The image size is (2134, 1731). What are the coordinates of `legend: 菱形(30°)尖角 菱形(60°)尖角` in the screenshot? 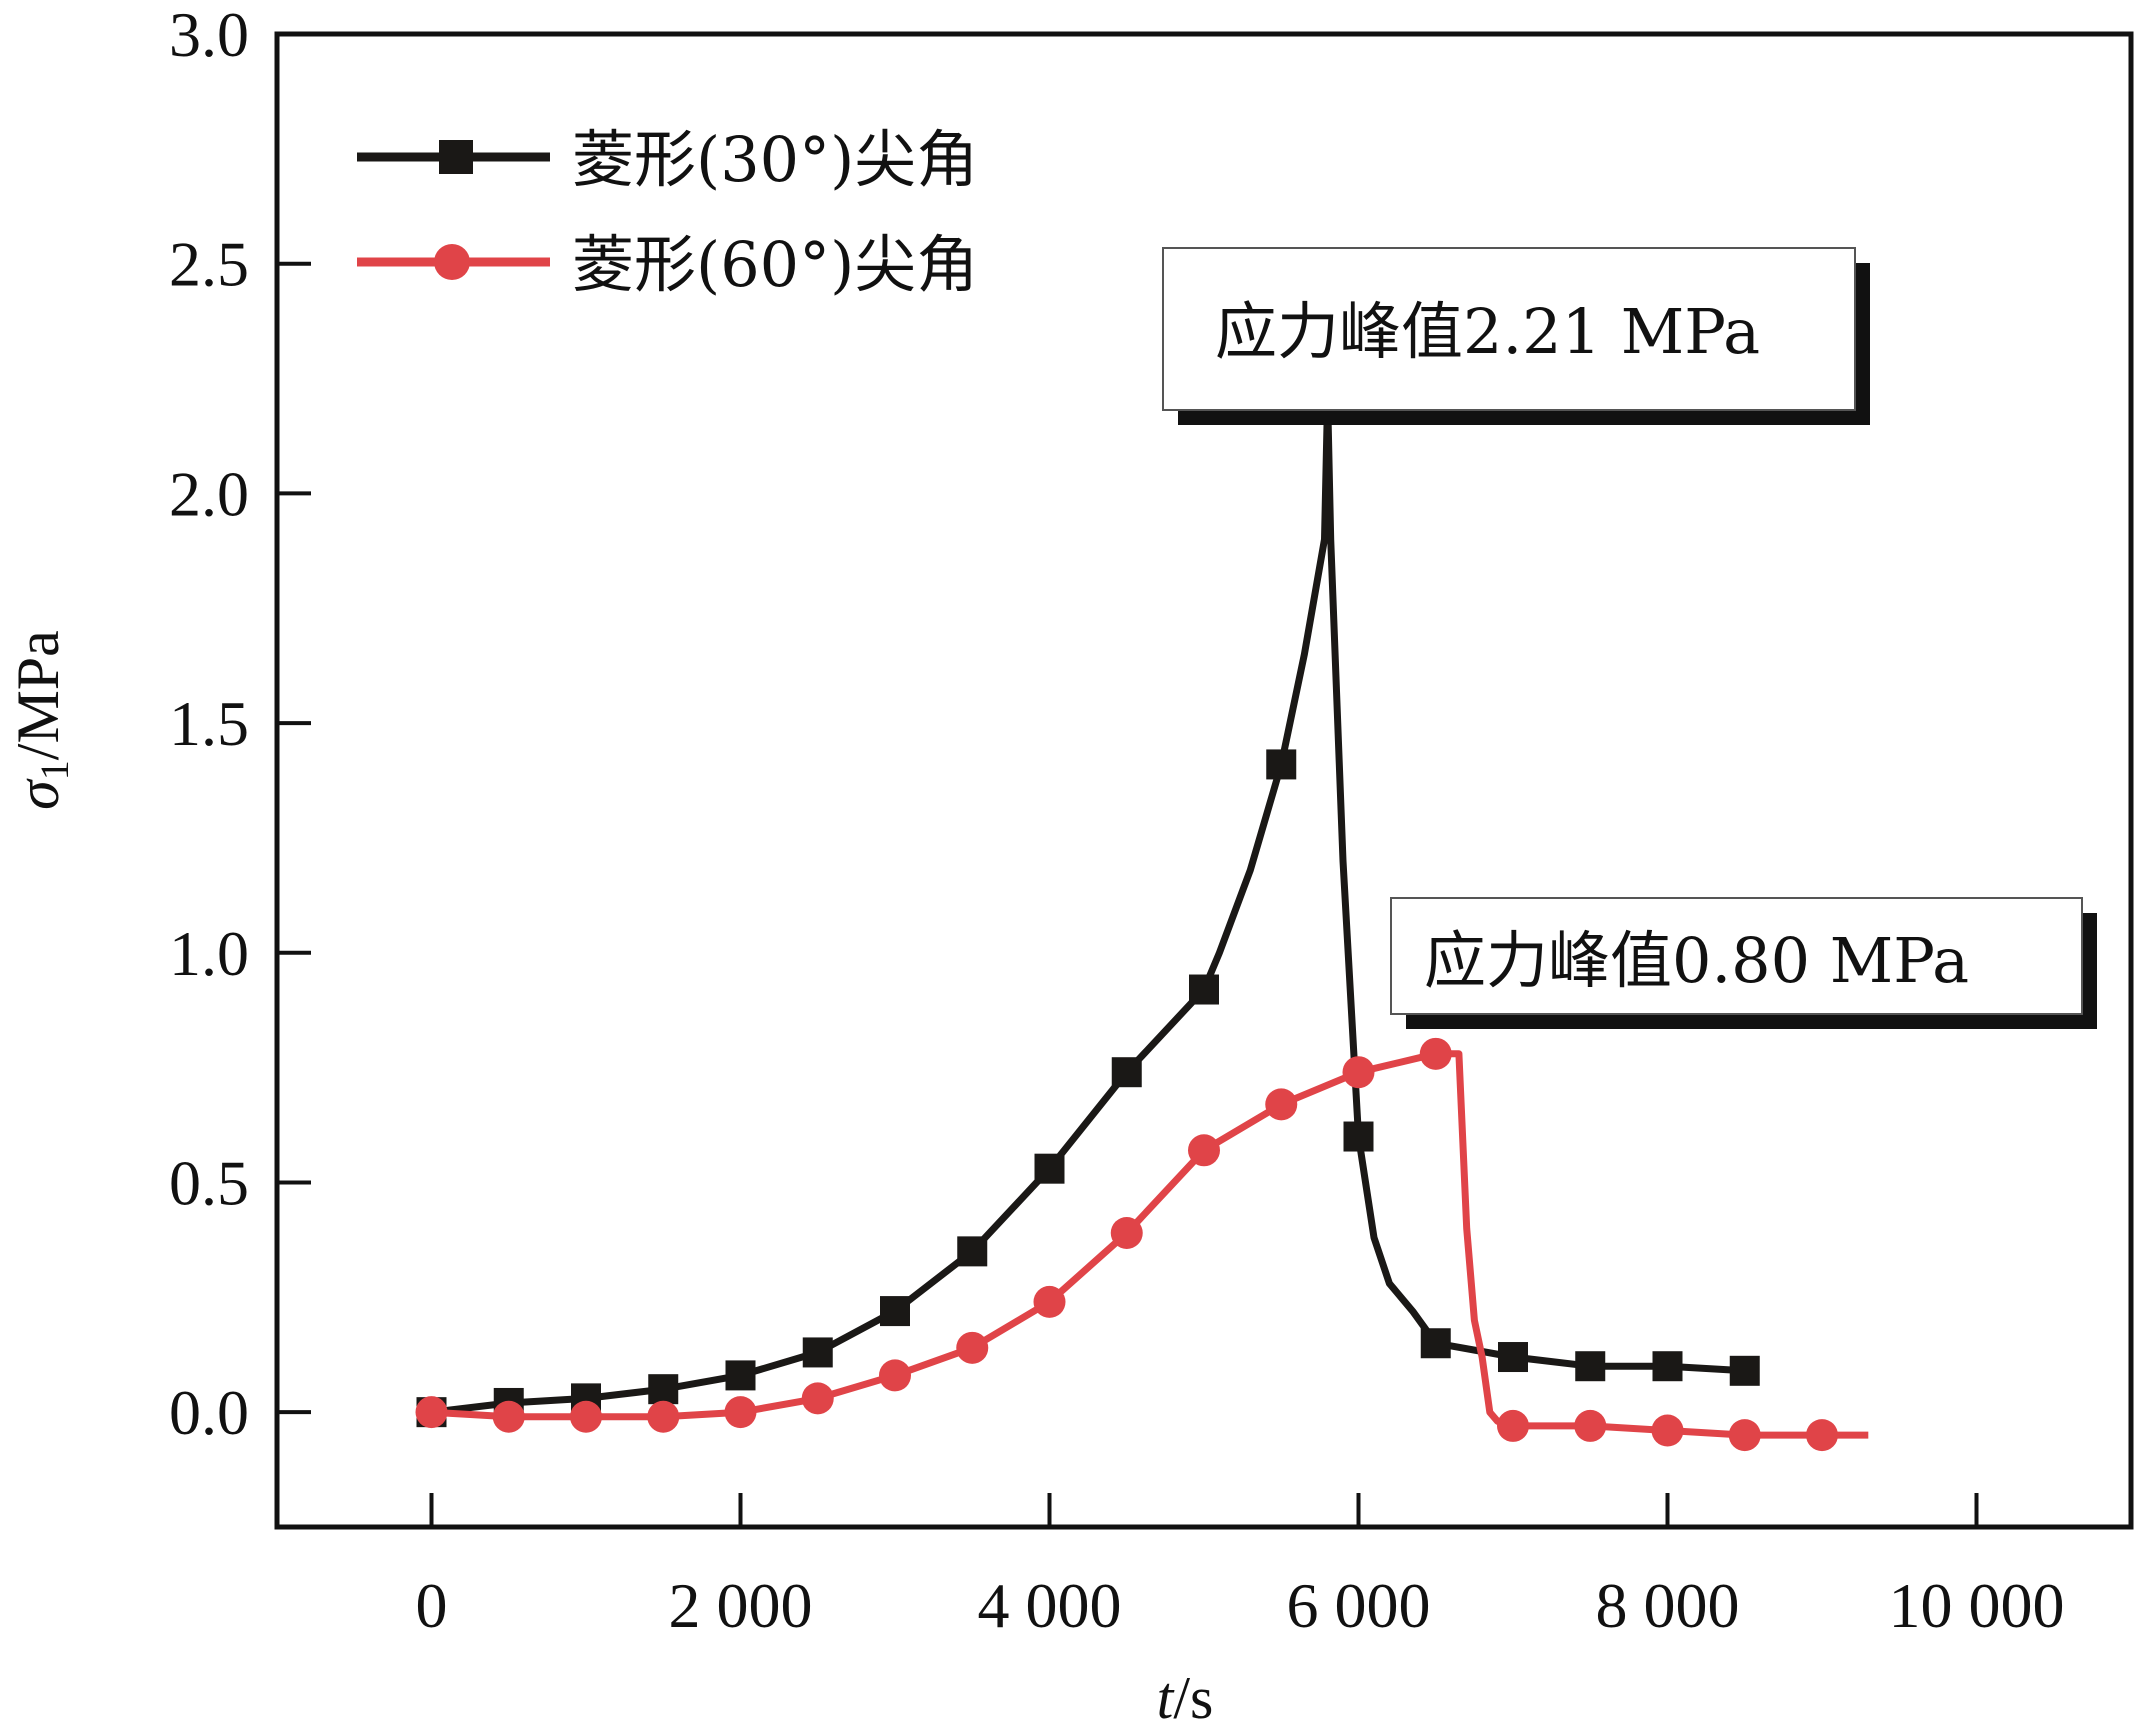 It's located at (667, 212).